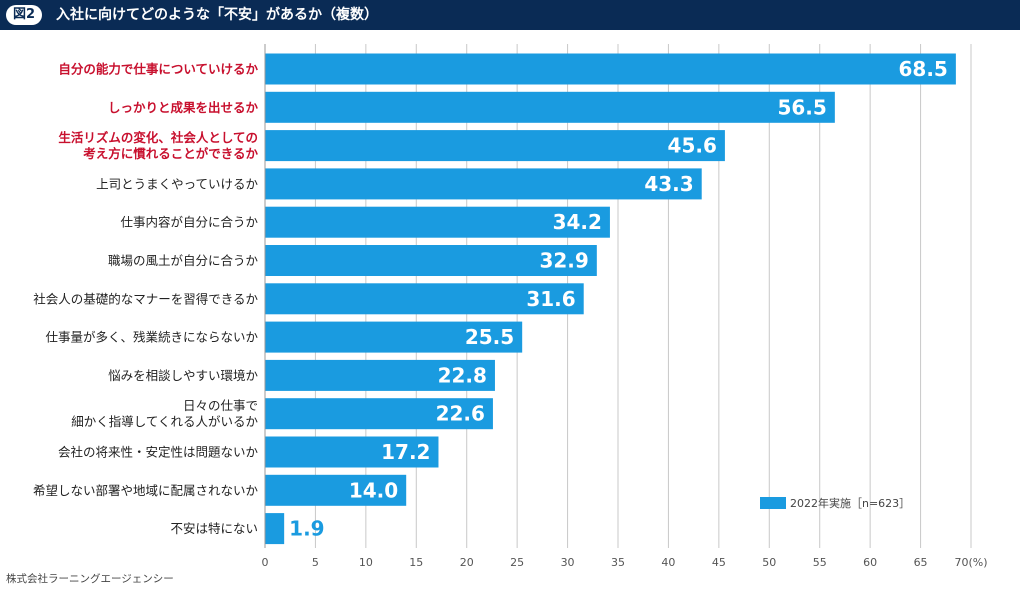  What do you see at coordinates (773, 503) in the screenshot?
I see `legend-swatch` at bounding box center [773, 503].